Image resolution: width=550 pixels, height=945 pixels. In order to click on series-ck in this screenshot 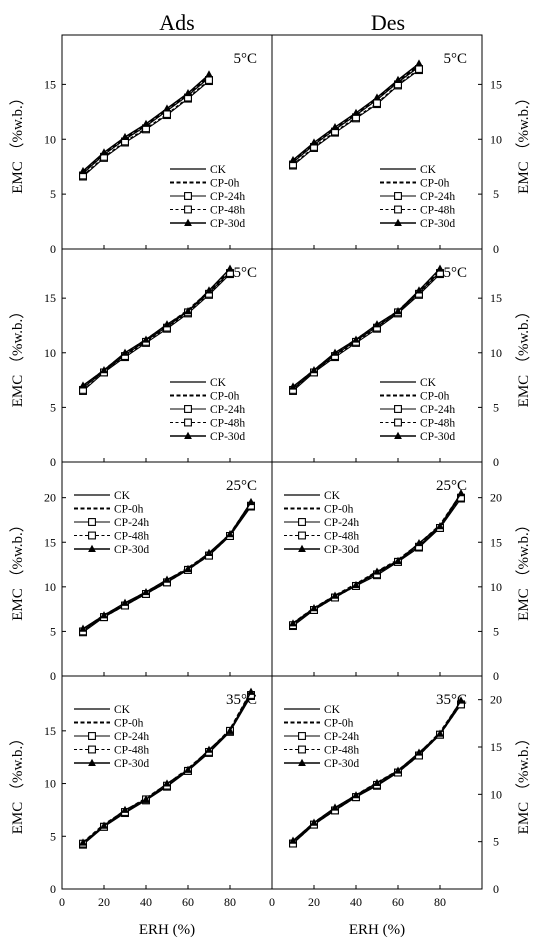, I will do `click(167, 568)`.